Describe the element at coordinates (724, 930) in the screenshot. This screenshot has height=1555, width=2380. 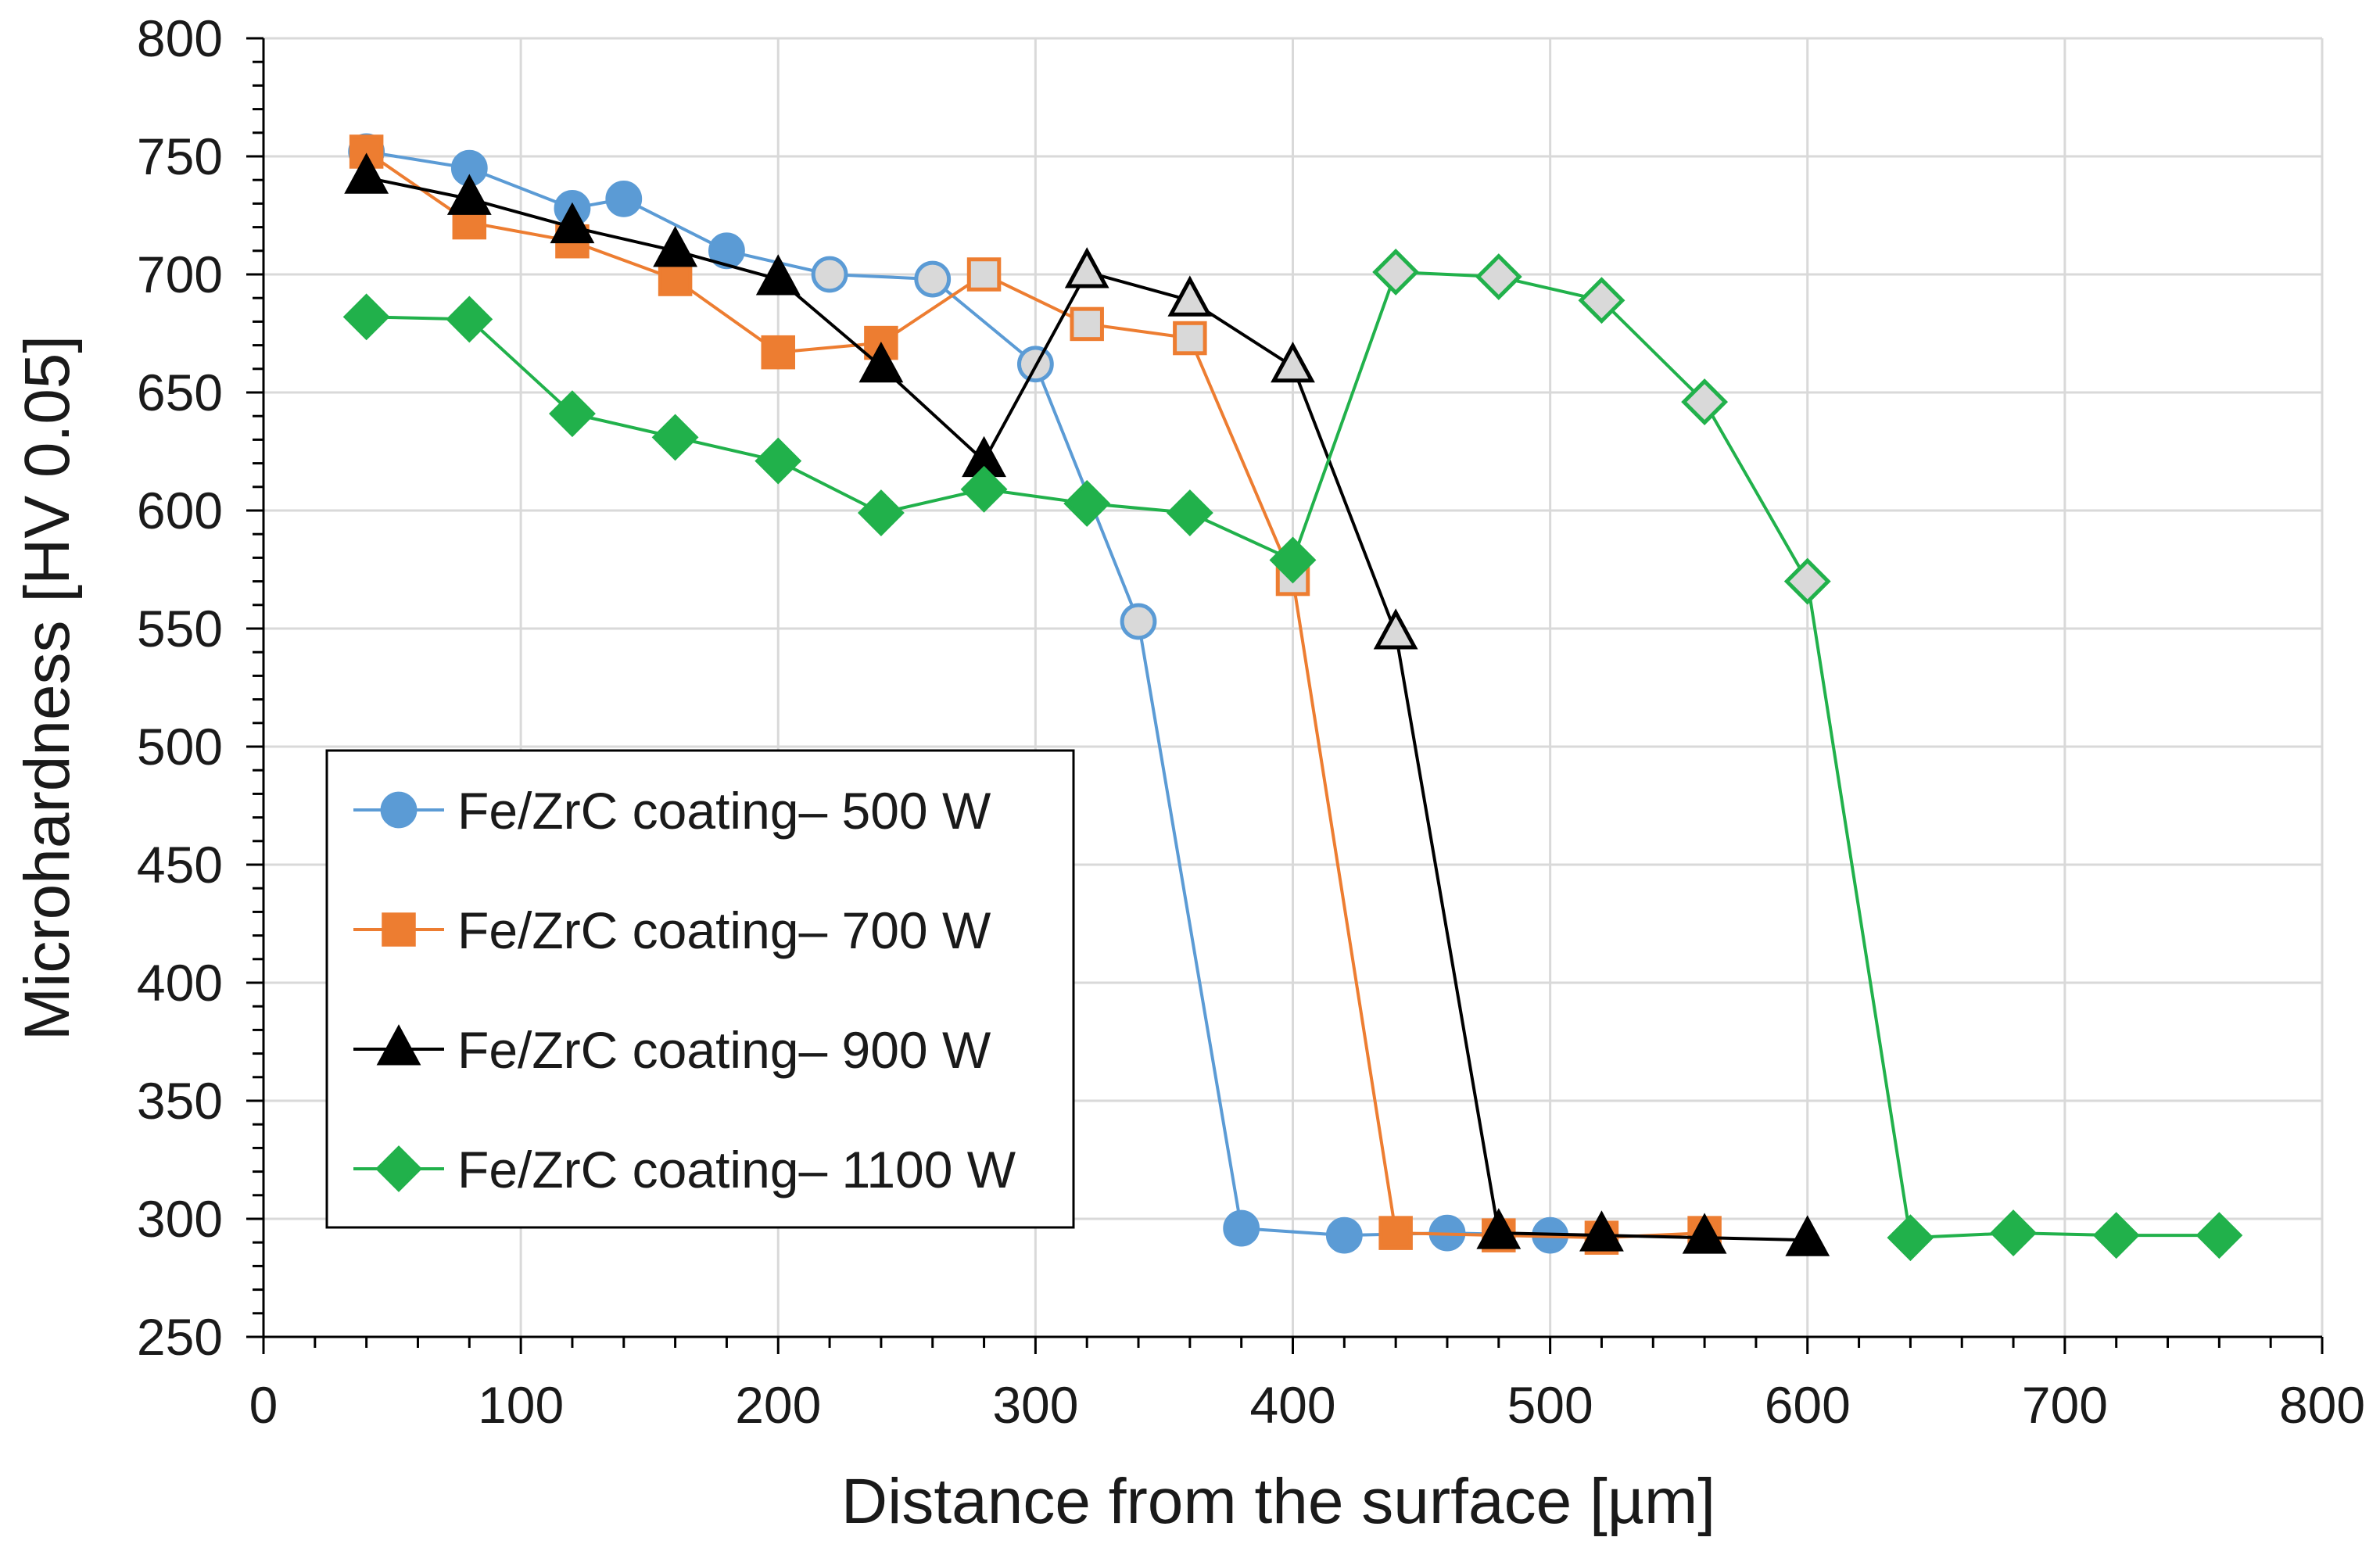
I see `legend-label: Fe/ZrC coating– 700 W` at that location.